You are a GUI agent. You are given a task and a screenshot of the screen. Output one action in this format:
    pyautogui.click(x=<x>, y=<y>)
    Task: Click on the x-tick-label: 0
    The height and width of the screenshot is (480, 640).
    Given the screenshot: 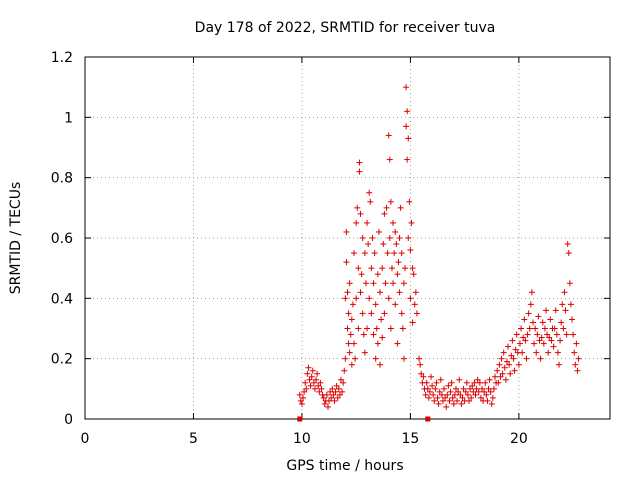 What is the action you would take?
    pyautogui.click(x=85, y=439)
    